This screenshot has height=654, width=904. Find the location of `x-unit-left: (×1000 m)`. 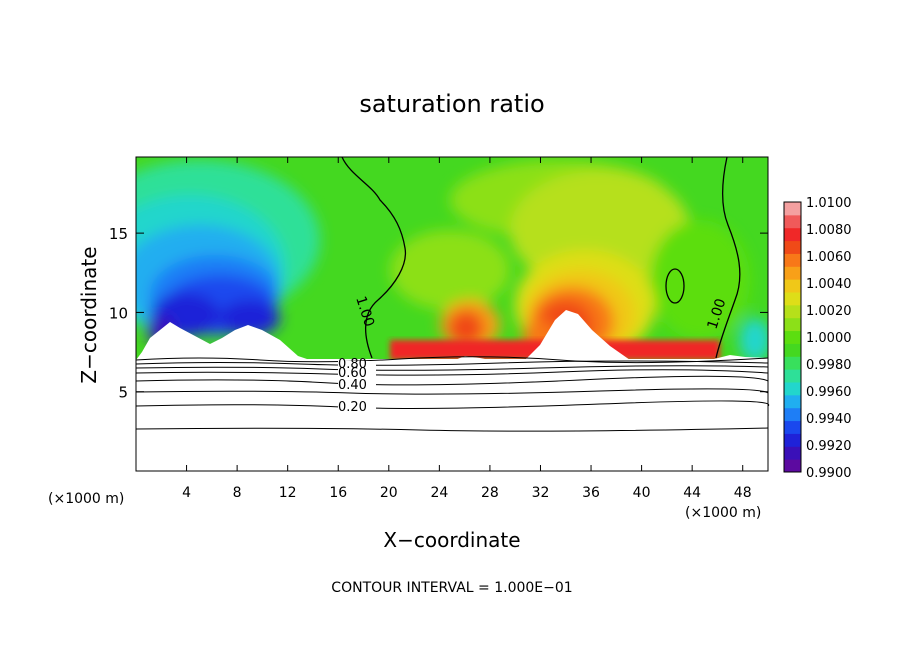

x-unit-left: (×1000 m) is located at coordinates (86, 499).